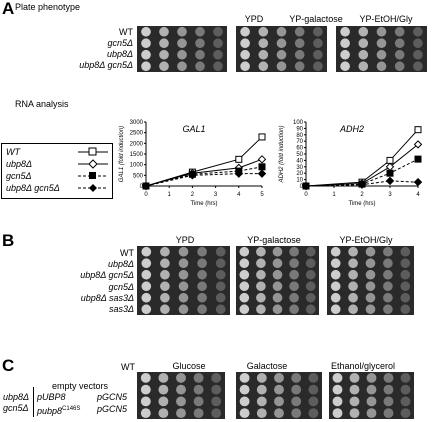 This screenshot has height=422, width=438. Describe the element at coordinates (137, 155) in the screenshot. I see `y-tick-label: 1500` at that location.